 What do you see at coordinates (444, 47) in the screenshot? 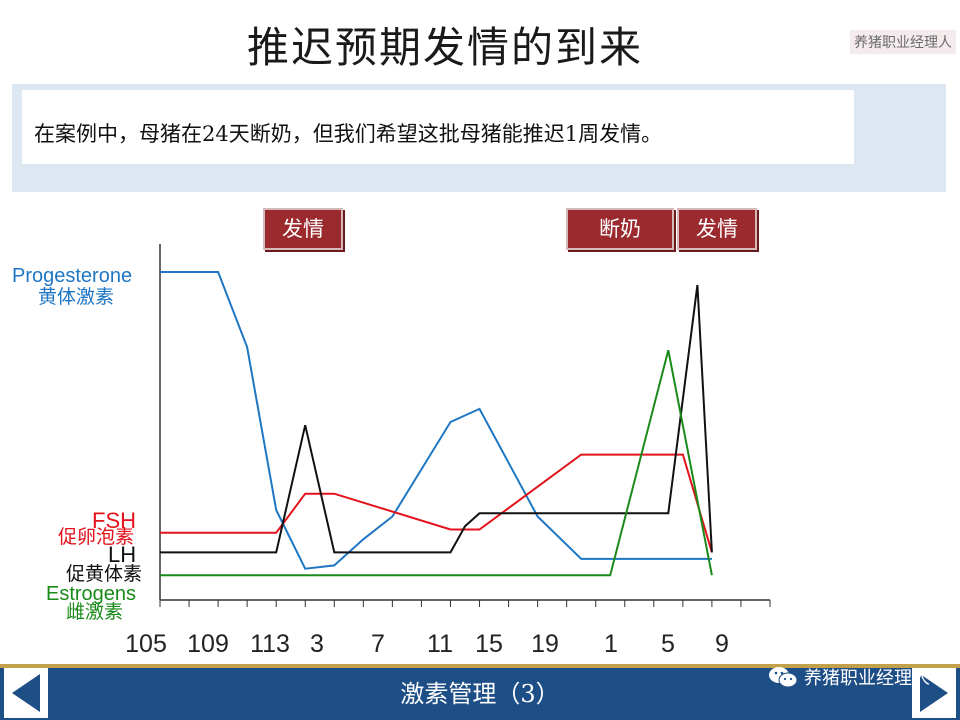
I see `slide-title: 推迟预期发情的到来` at bounding box center [444, 47].